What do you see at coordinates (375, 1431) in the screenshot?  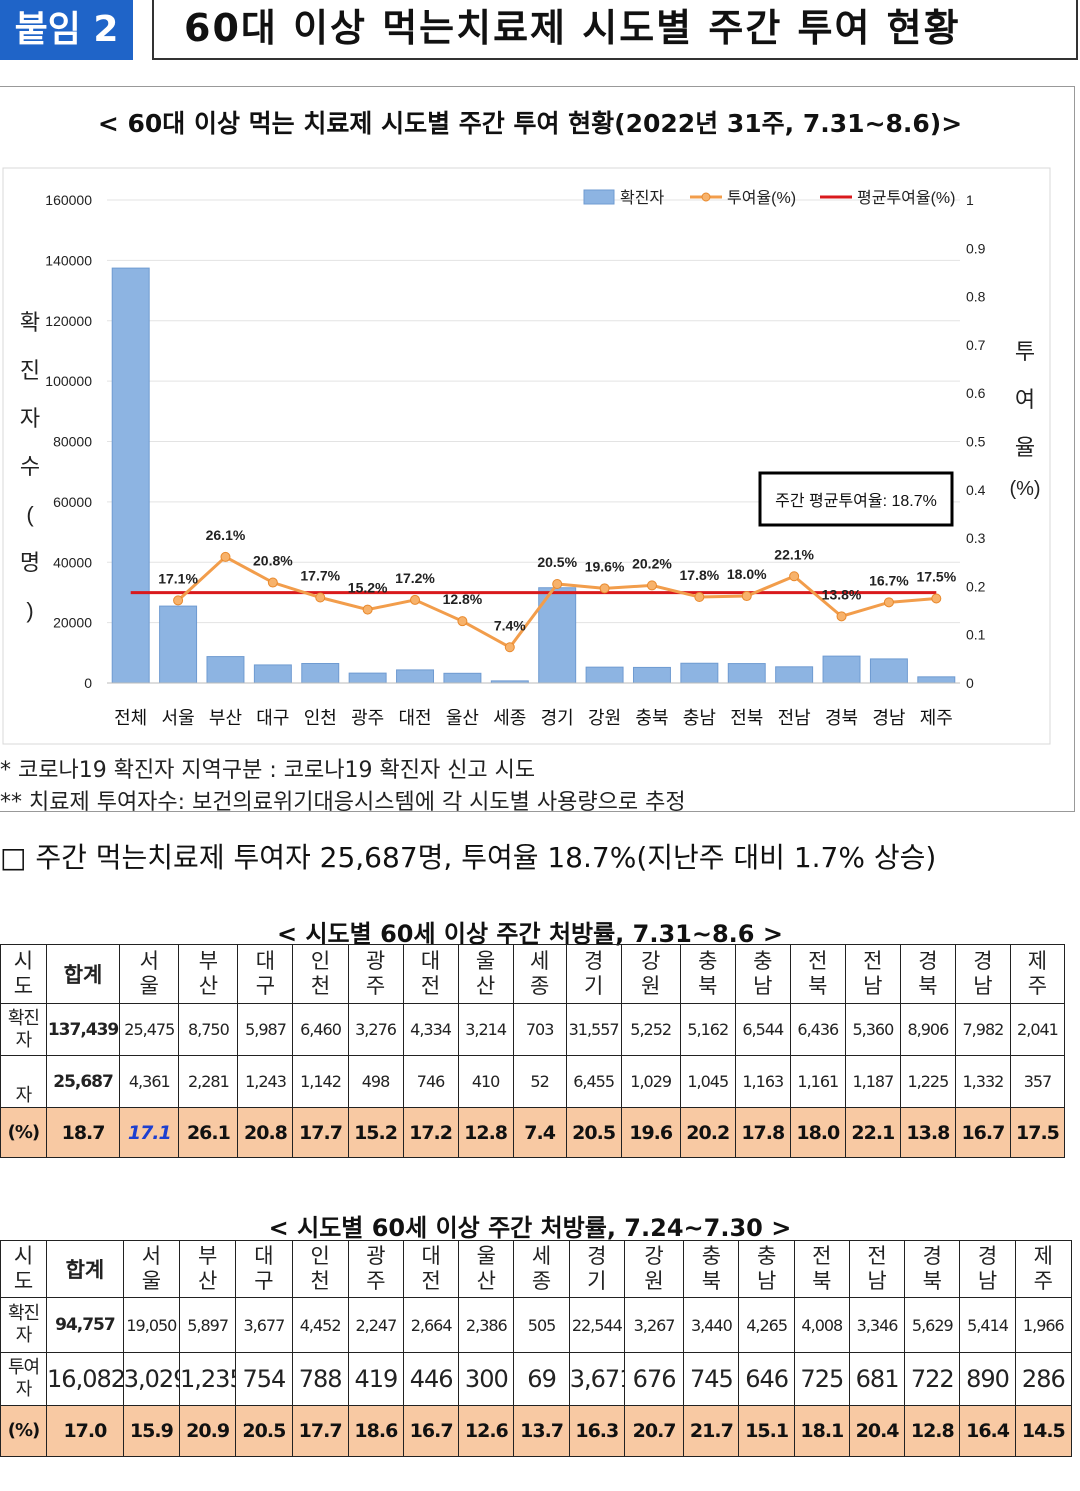 I see `table-cell: 18.6` at bounding box center [375, 1431].